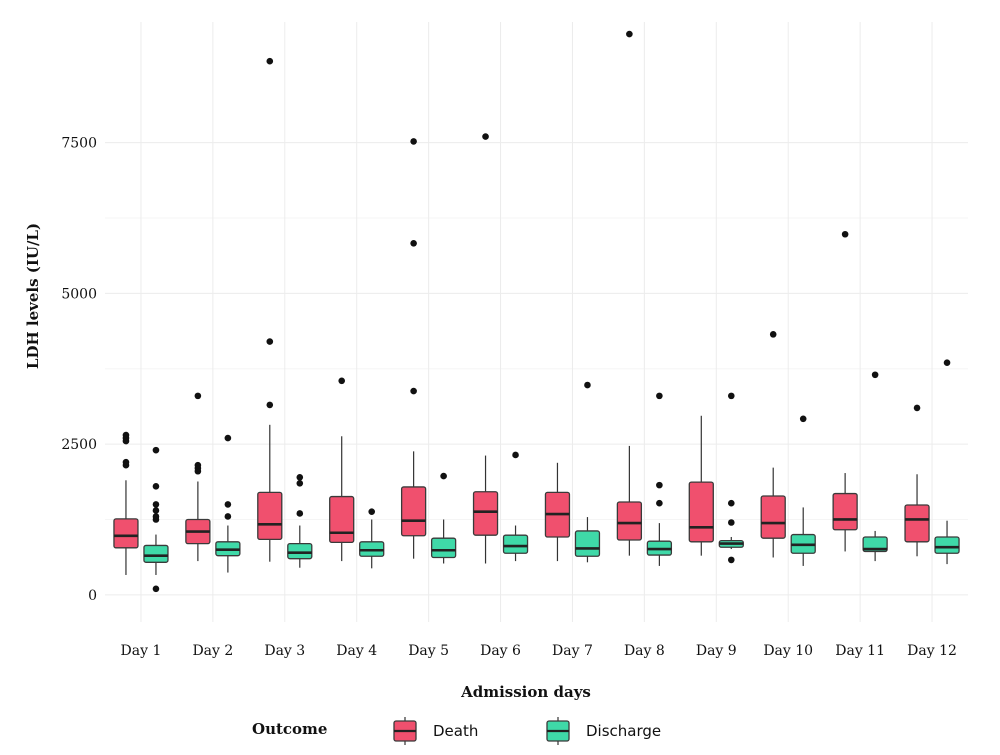  I want to click on y-tick-label: 7500, so click(79, 144).